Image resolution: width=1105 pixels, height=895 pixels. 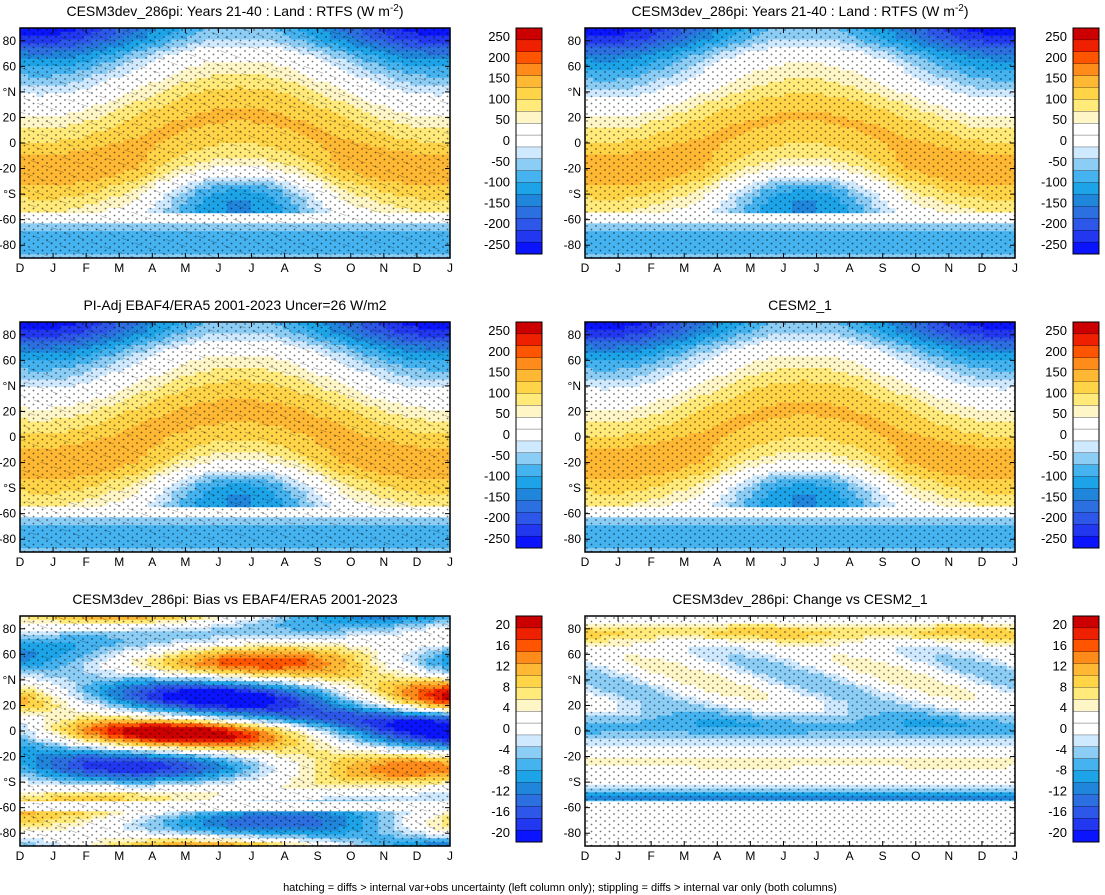 I want to click on x-tick-label: O, so click(x=350, y=268).